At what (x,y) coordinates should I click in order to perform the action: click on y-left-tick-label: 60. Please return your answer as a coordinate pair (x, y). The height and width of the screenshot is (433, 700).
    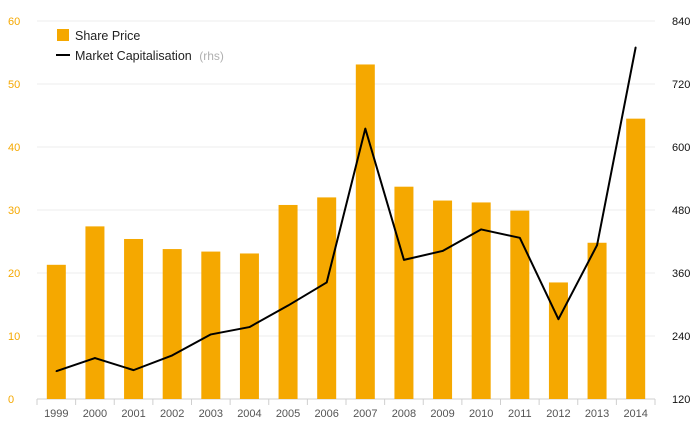
    Looking at the image, I should click on (14, 22).